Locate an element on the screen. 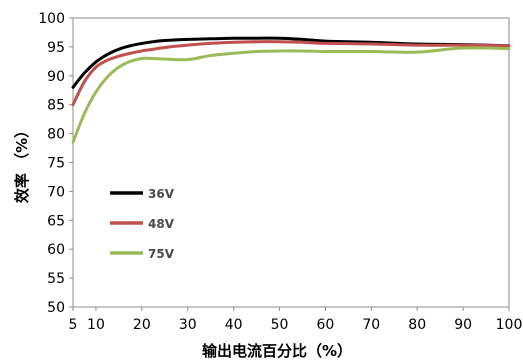  x-tick-label: 10 is located at coordinates (96, 325).